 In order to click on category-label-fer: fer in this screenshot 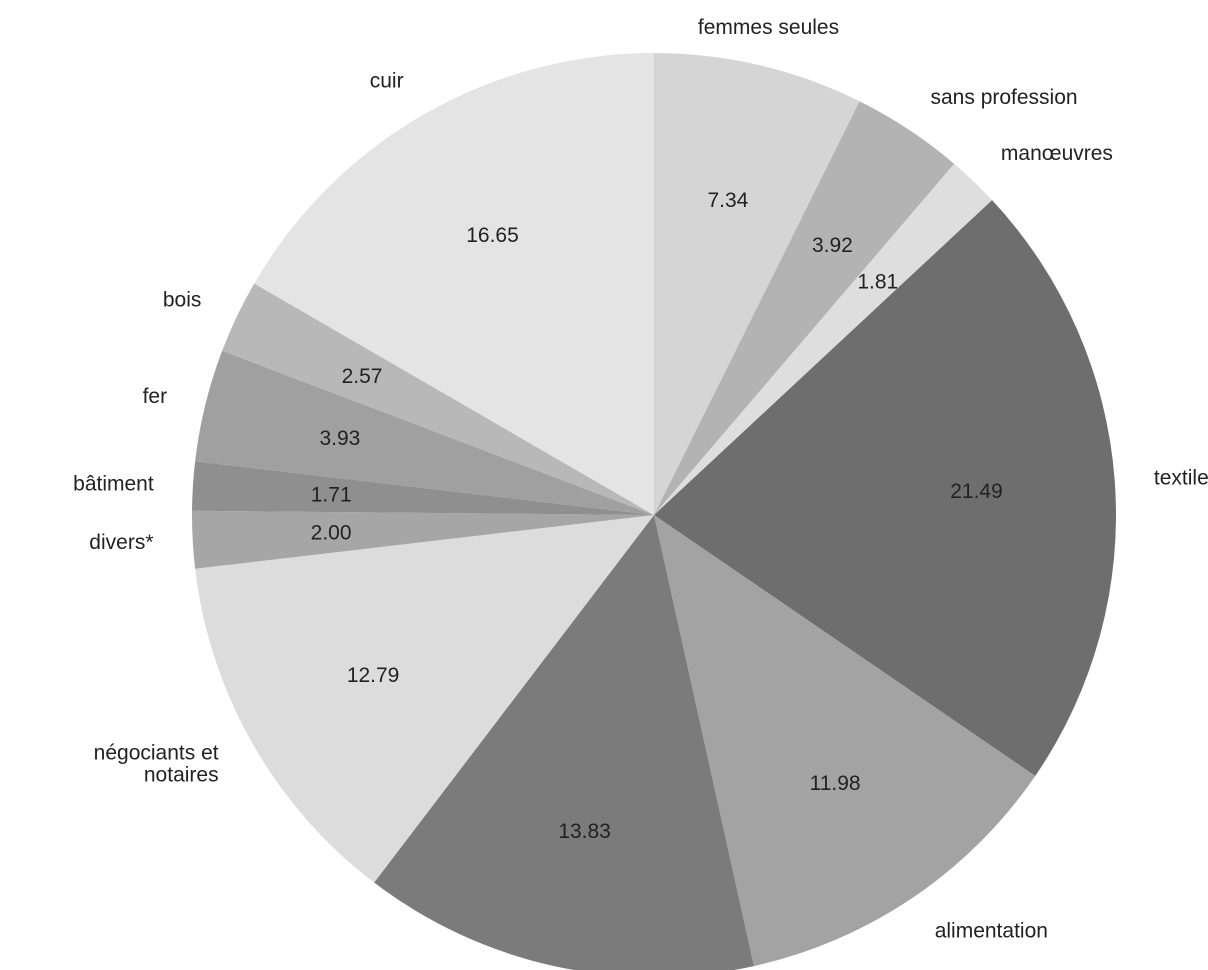, I will do `click(155, 396)`.